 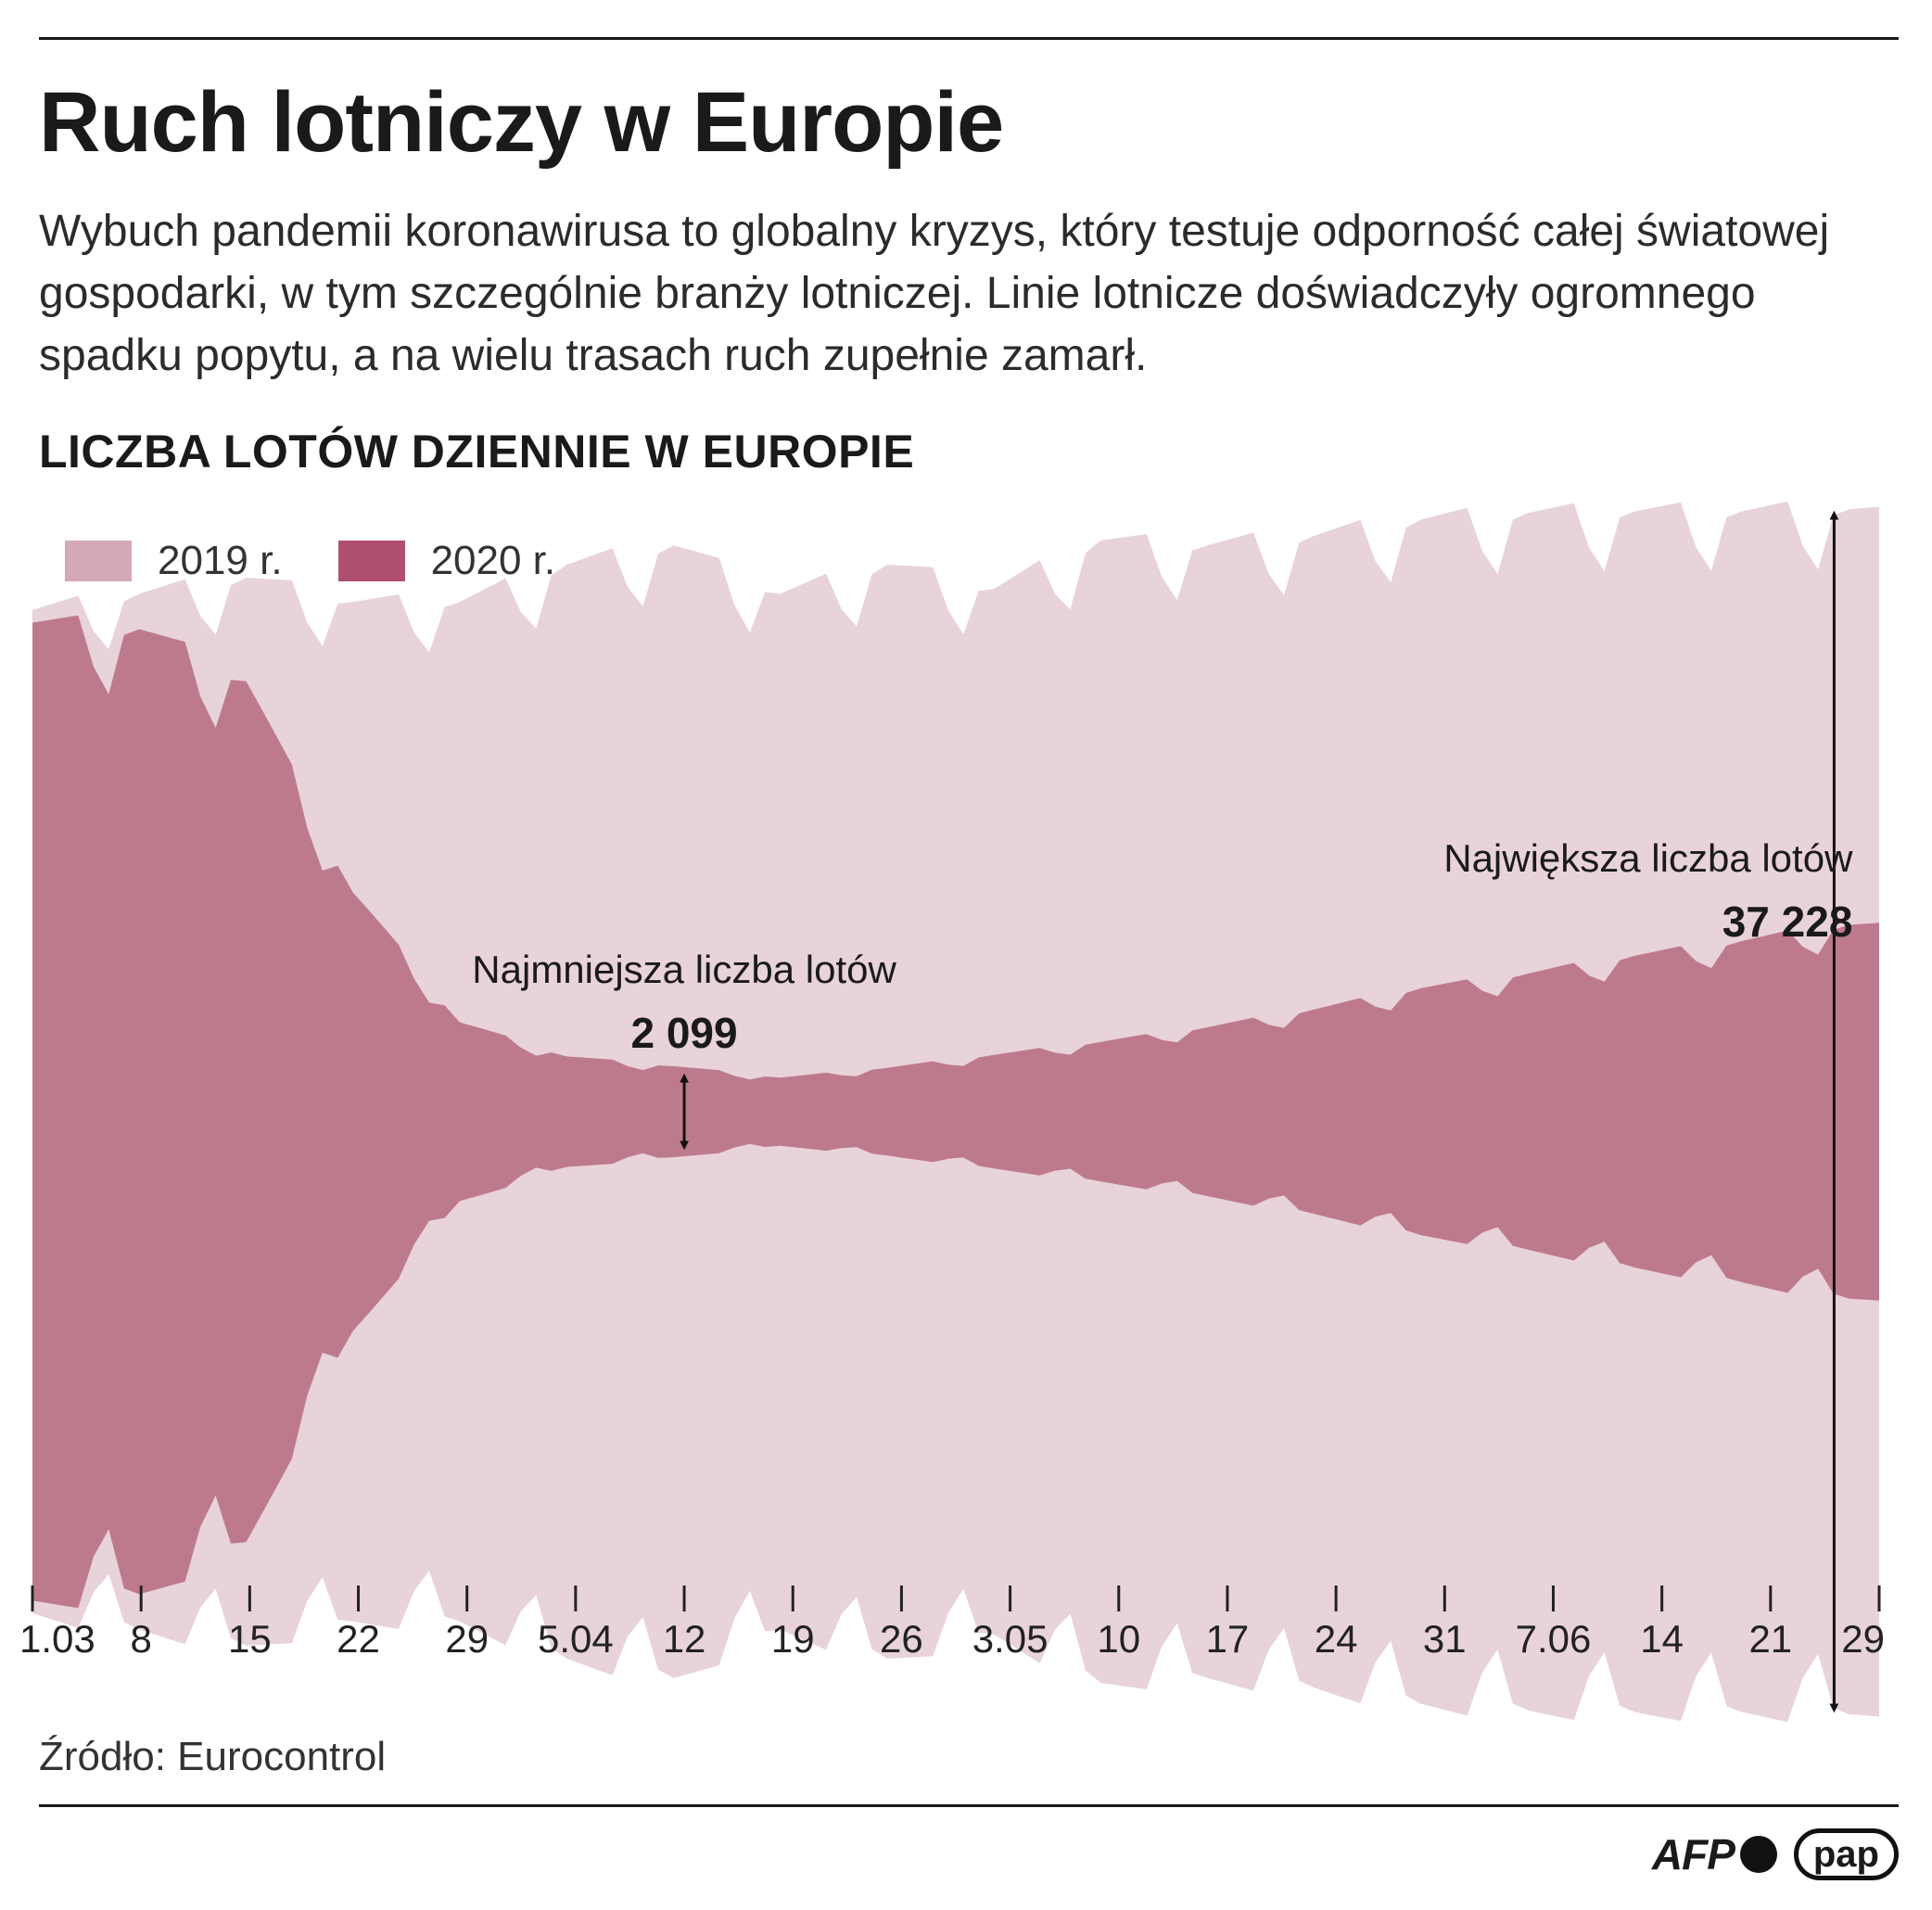 I want to click on agency-logos: AFP pap, so click(x=1775, y=1854).